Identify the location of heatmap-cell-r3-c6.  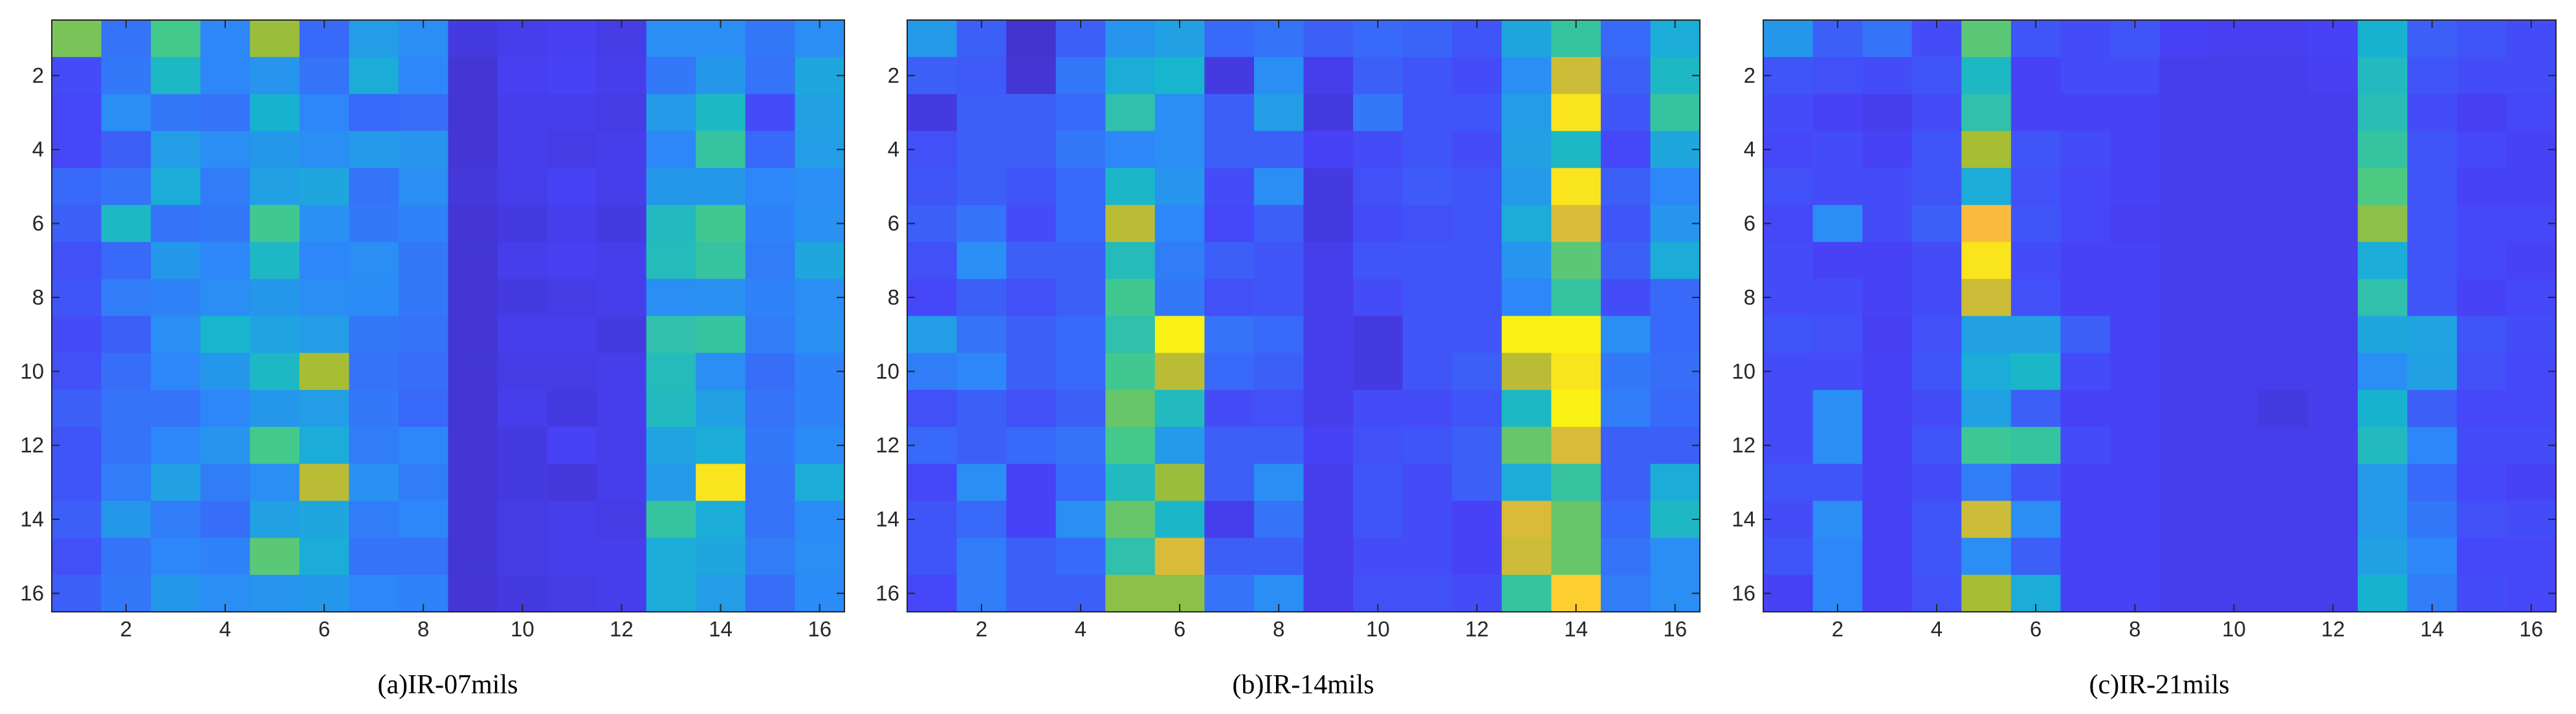
(324, 113).